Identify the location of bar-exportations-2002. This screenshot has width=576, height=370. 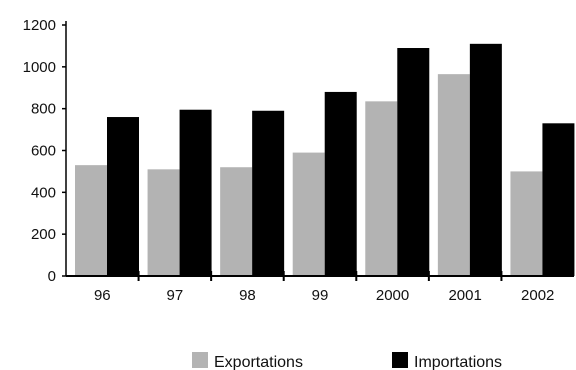
(526, 223).